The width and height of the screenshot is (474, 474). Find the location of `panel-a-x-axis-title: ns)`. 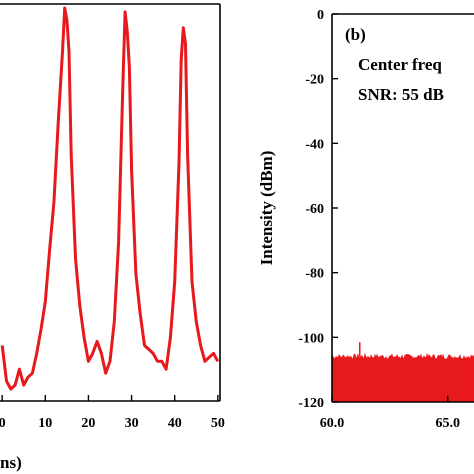

panel-a-x-axis-title: ns) is located at coordinates (11, 462).